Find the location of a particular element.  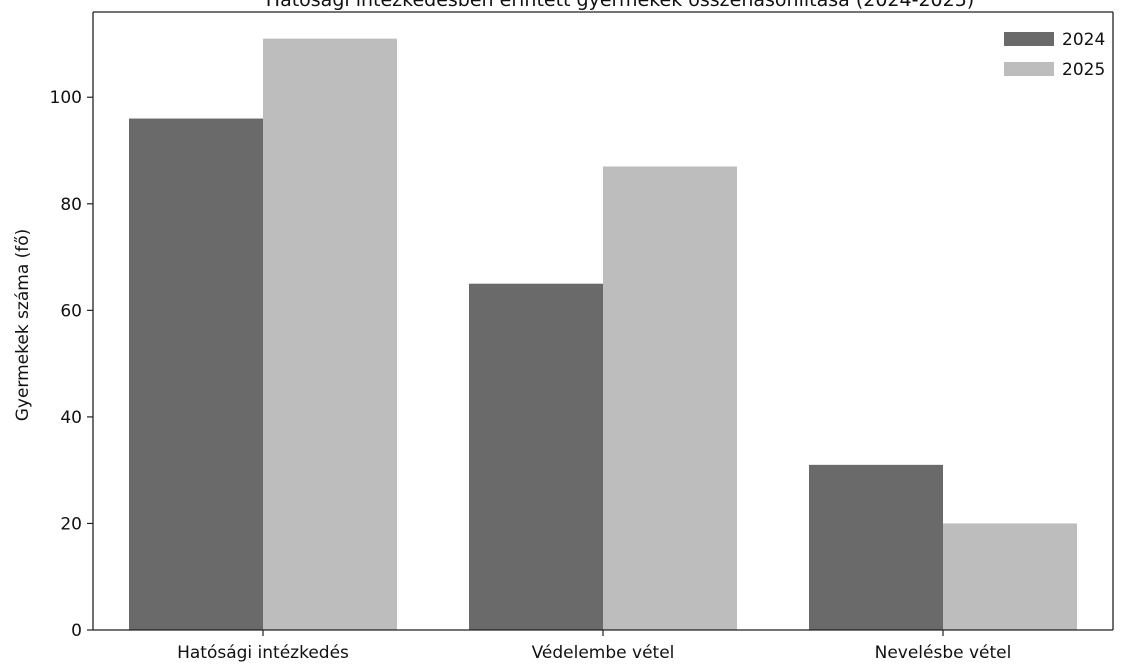

legend: 2024 2025 is located at coordinates (1054, 55).